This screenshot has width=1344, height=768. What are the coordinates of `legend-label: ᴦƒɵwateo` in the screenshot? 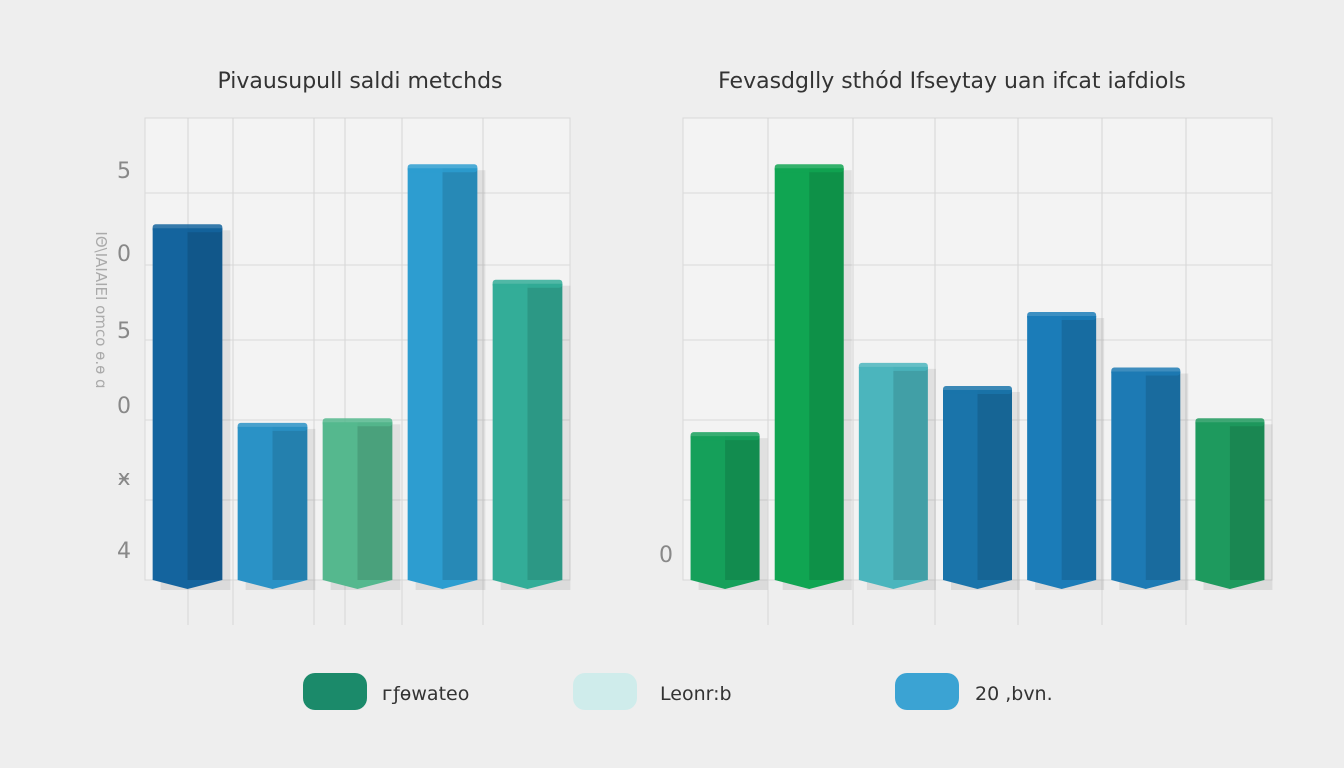 It's located at (425, 694).